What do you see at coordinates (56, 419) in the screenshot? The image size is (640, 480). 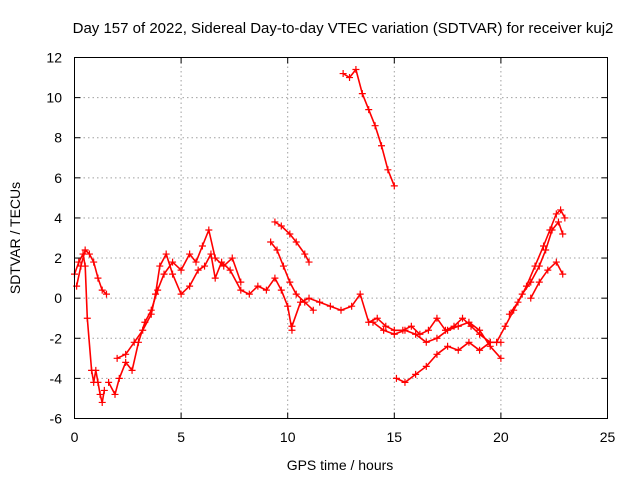 I see `y-tick-label: -6` at bounding box center [56, 419].